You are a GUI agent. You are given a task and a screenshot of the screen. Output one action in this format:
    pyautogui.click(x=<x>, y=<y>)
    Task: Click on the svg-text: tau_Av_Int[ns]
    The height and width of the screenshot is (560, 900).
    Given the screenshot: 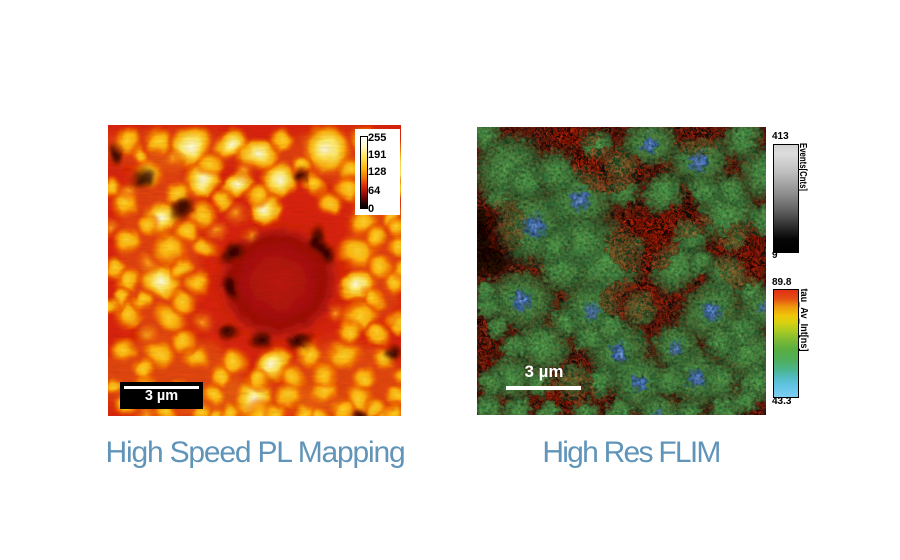 What is the action you would take?
    pyautogui.click(x=803, y=320)
    